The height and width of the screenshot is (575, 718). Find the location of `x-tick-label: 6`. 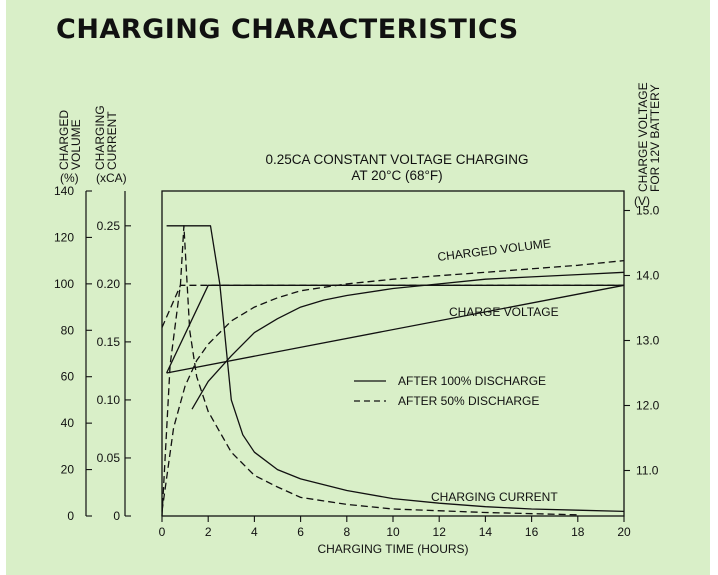

x-tick-label: 6 is located at coordinates (300, 532).